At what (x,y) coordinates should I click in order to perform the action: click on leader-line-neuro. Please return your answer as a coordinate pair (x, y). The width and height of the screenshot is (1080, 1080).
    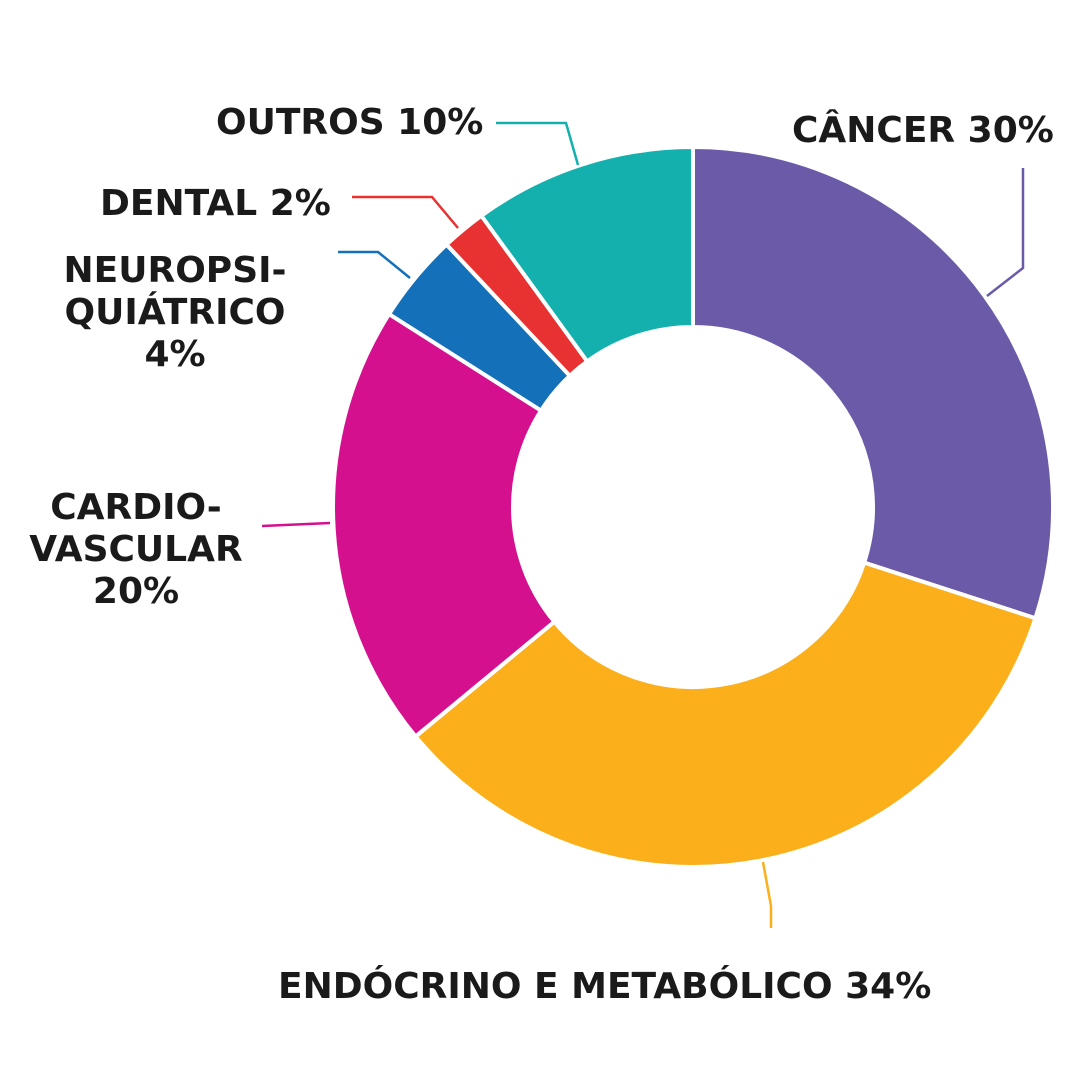
    Looking at the image, I should click on (374, 264).